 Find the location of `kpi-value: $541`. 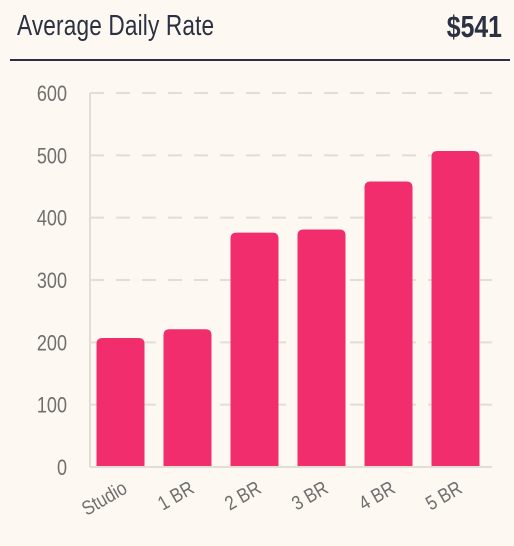

kpi-value: $541 is located at coordinates (474, 26).